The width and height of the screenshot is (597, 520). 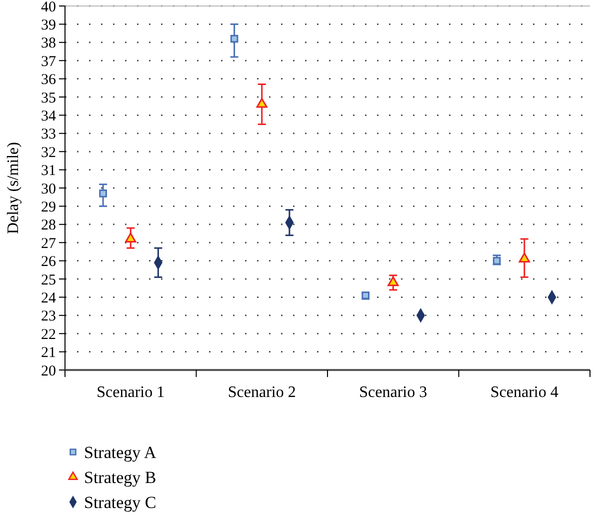 What do you see at coordinates (48, 44) in the screenshot?
I see `y-tick-label: 38` at bounding box center [48, 44].